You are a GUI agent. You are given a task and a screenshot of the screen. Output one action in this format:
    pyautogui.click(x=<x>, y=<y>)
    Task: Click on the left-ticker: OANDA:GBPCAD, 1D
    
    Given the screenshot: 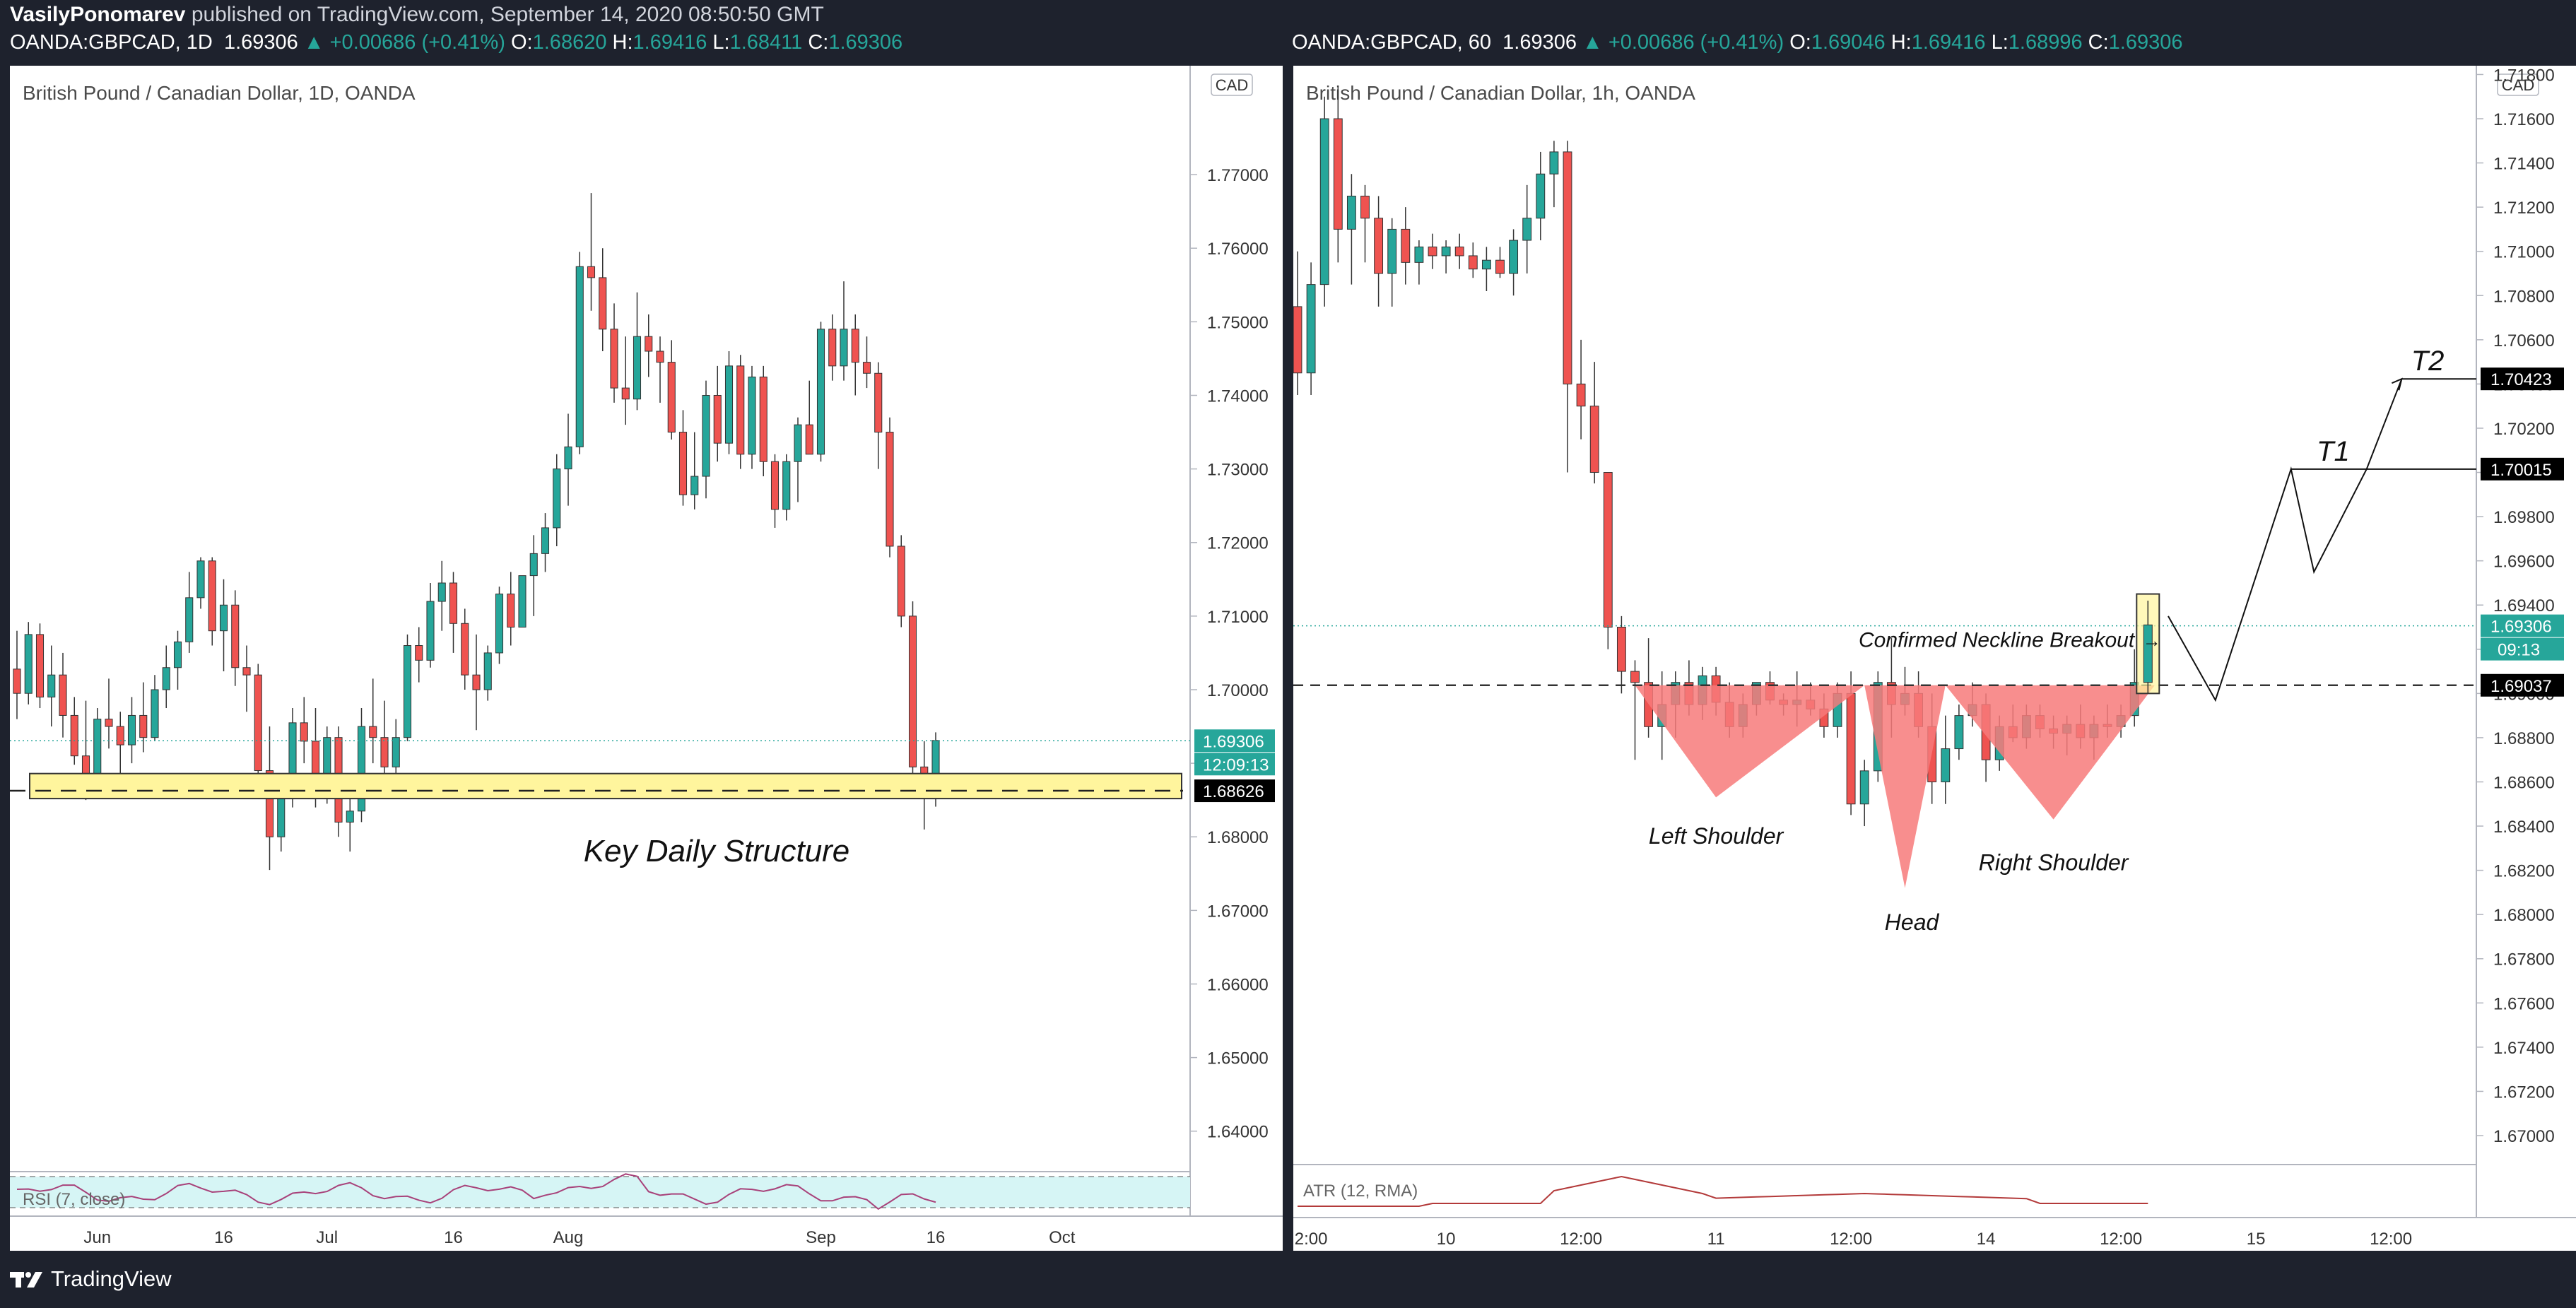 What is the action you would take?
    pyautogui.click(x=111, y=42)
    